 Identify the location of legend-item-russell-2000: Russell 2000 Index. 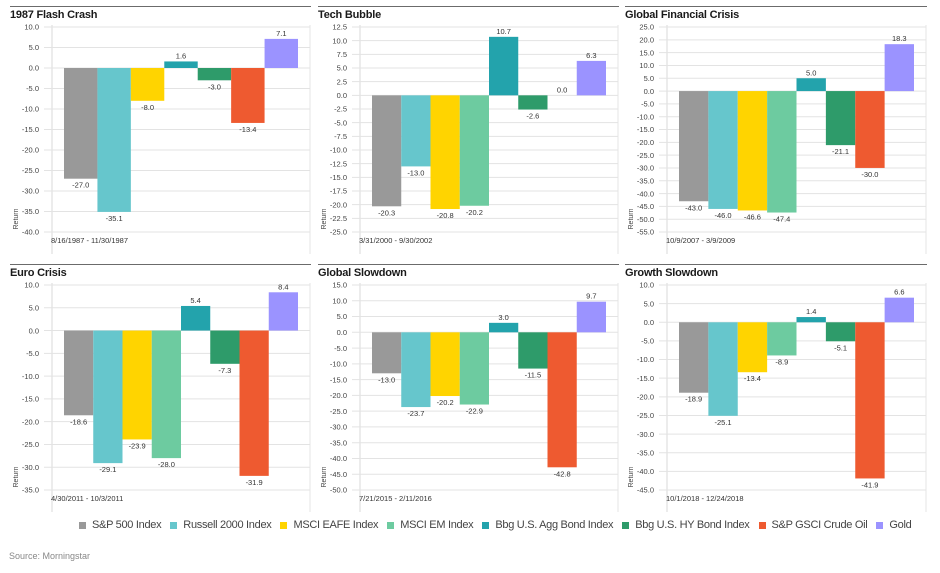
(221, 525).